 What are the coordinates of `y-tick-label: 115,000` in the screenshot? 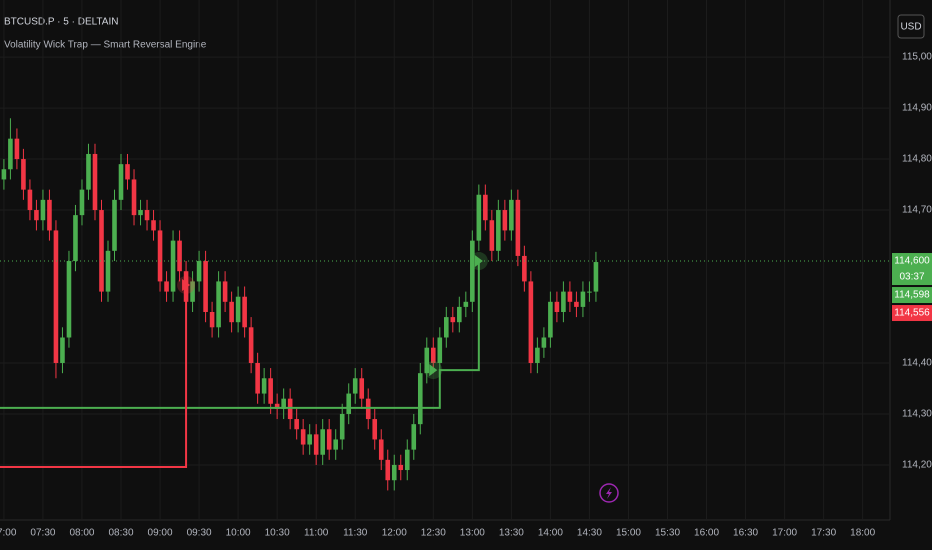 It's located at (917, 57).